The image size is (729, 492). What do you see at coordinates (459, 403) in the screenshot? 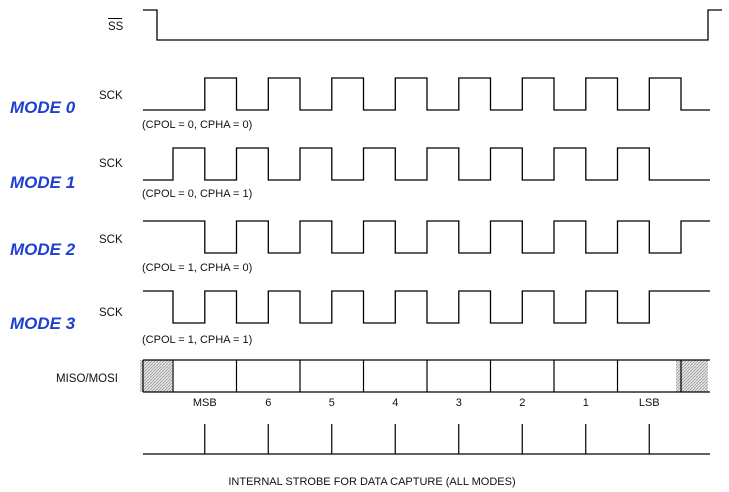
I see `data-bit-label: 3` at bounding box center [459, 403].